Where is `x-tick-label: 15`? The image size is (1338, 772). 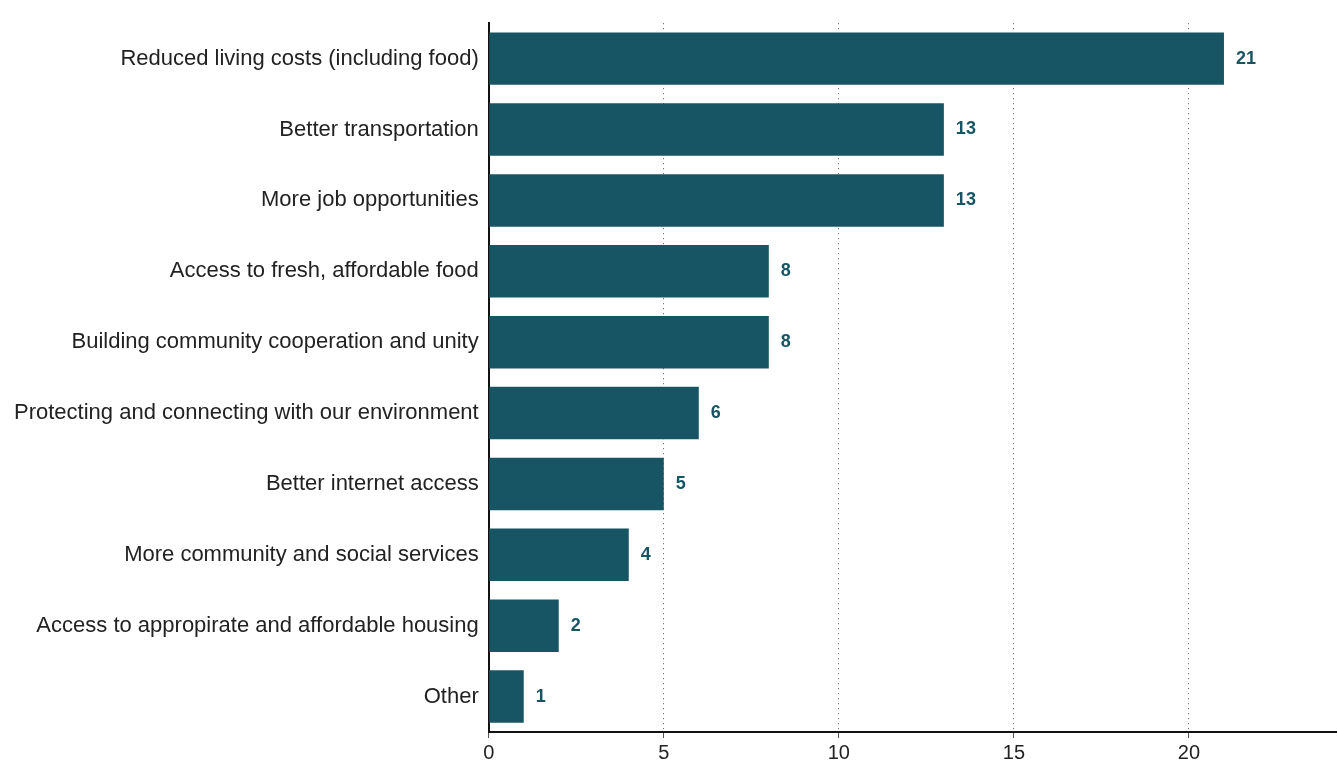 x-tick-label: 15 is located at coordinates (1014, 751).